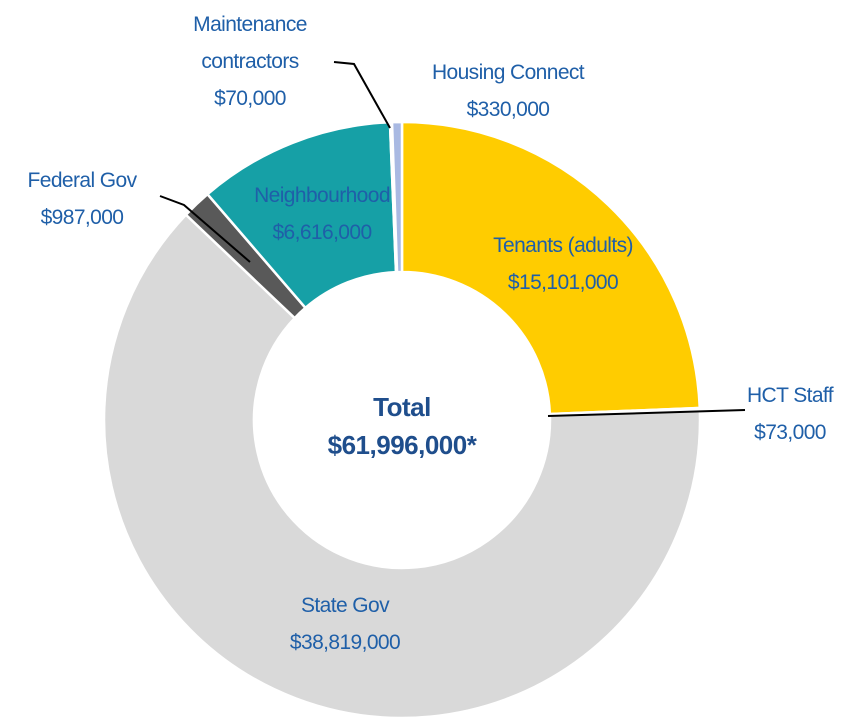 The image size is (863, 718). I want to click on segment-label: HCT Staff $73,000, so click(790, 414).